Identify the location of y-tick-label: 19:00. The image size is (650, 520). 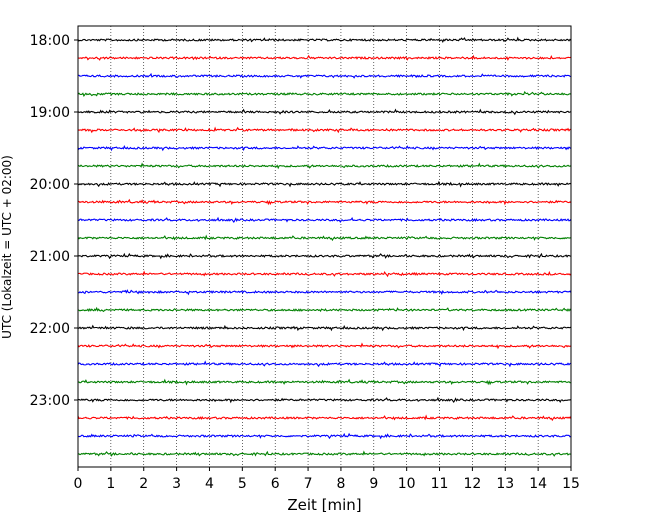
(50, 113).